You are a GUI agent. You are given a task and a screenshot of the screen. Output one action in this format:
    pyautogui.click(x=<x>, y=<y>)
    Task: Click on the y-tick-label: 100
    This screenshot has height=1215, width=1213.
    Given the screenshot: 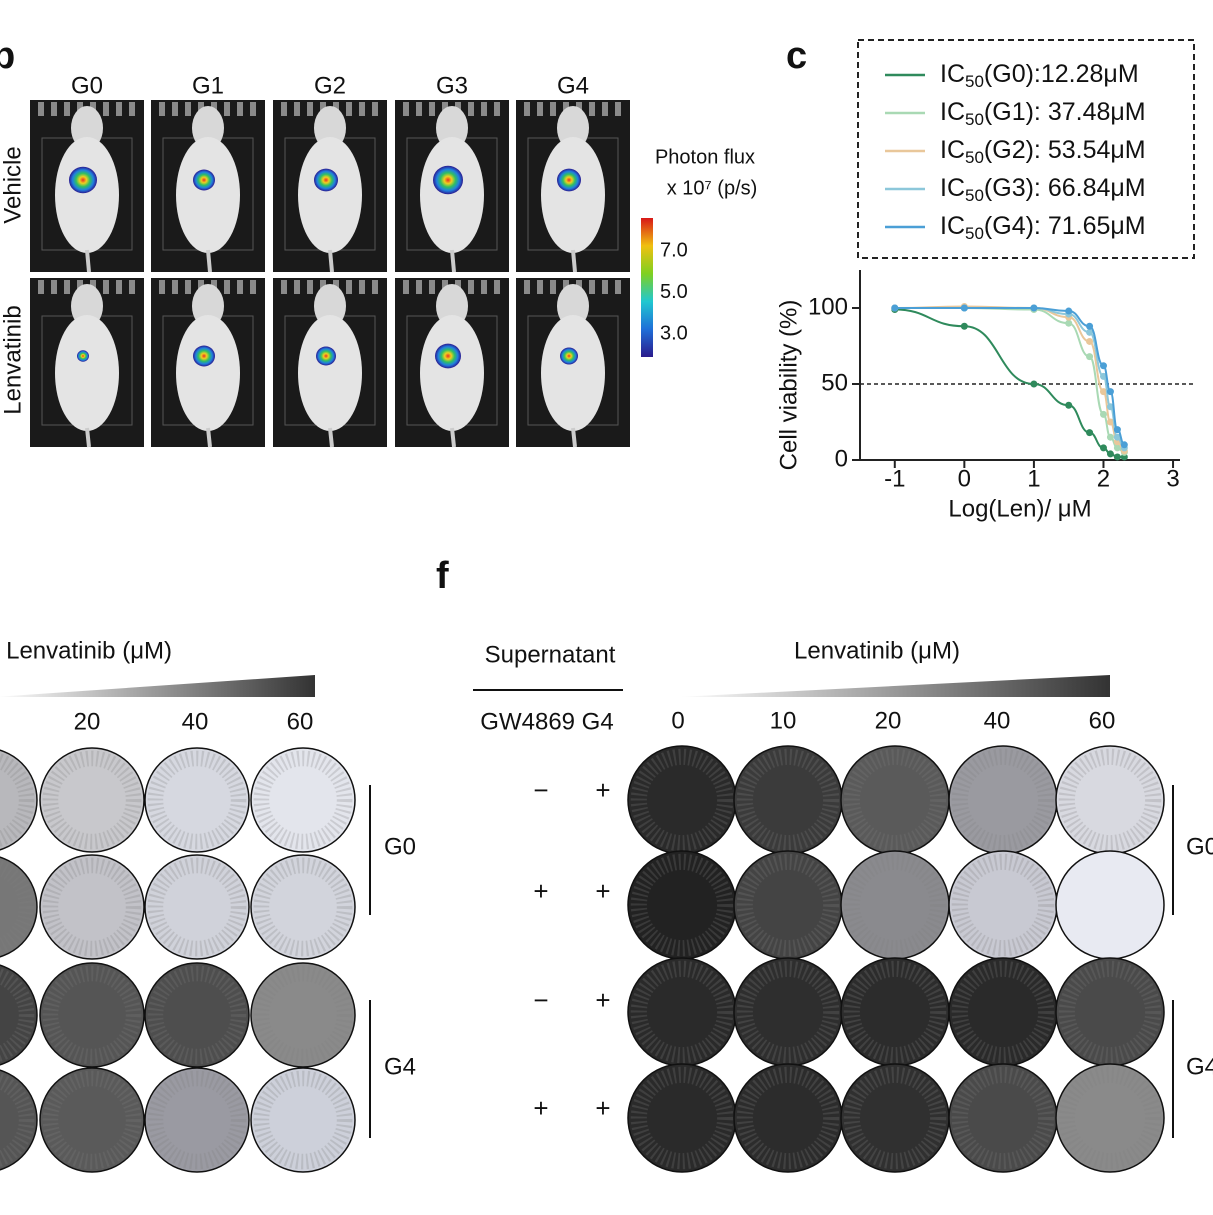 What is the action you would take?
    pyautogui.click(x=828, y=306)
    